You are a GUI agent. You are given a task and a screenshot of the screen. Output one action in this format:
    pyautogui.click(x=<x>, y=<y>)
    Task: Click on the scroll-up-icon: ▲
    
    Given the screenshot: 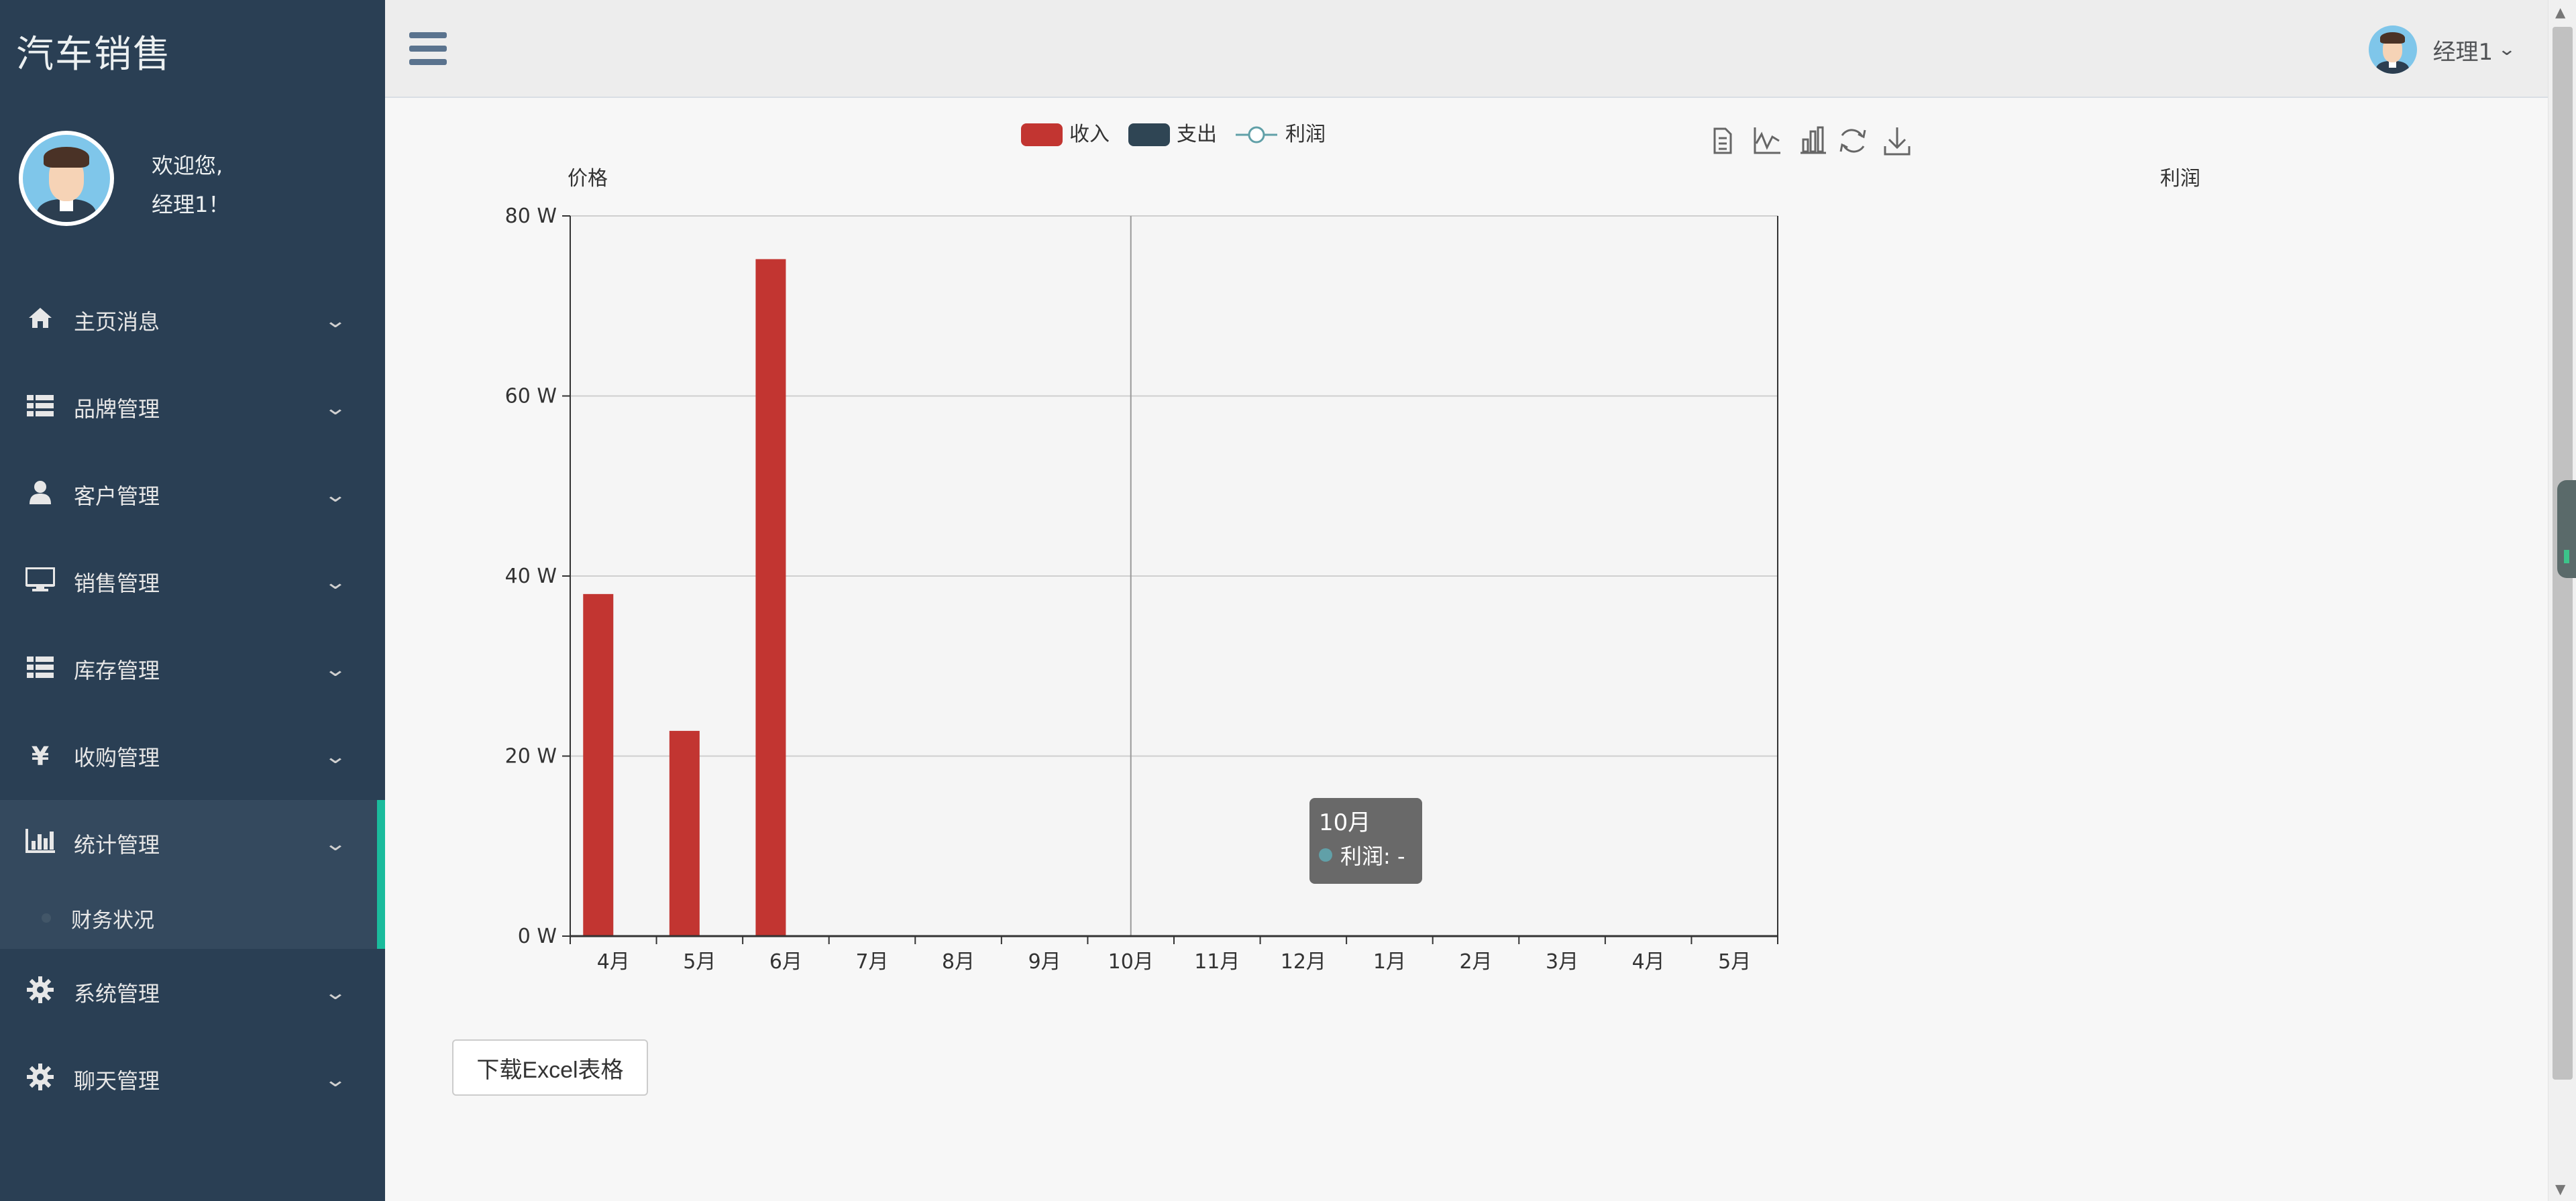 What is the action you would take?
    pyautogui.click(x=2560, y=12)
    